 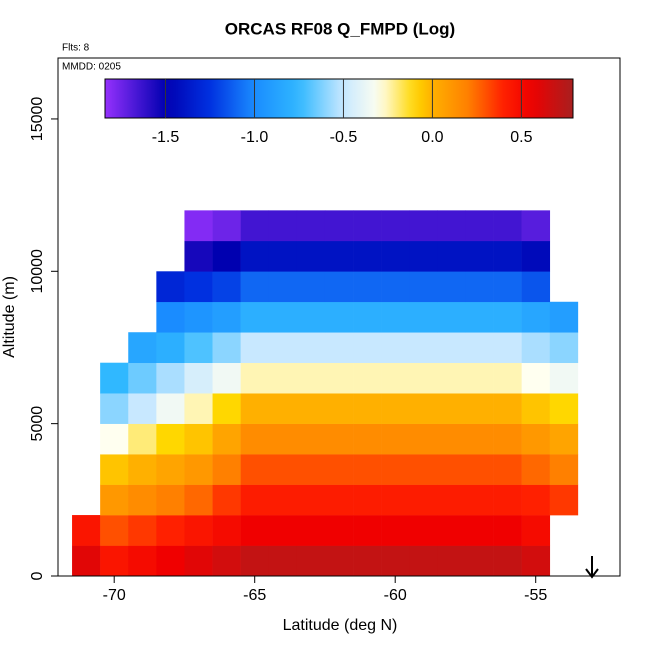 I want to click on x-tick-label: -70, so click(x=114, y=595).